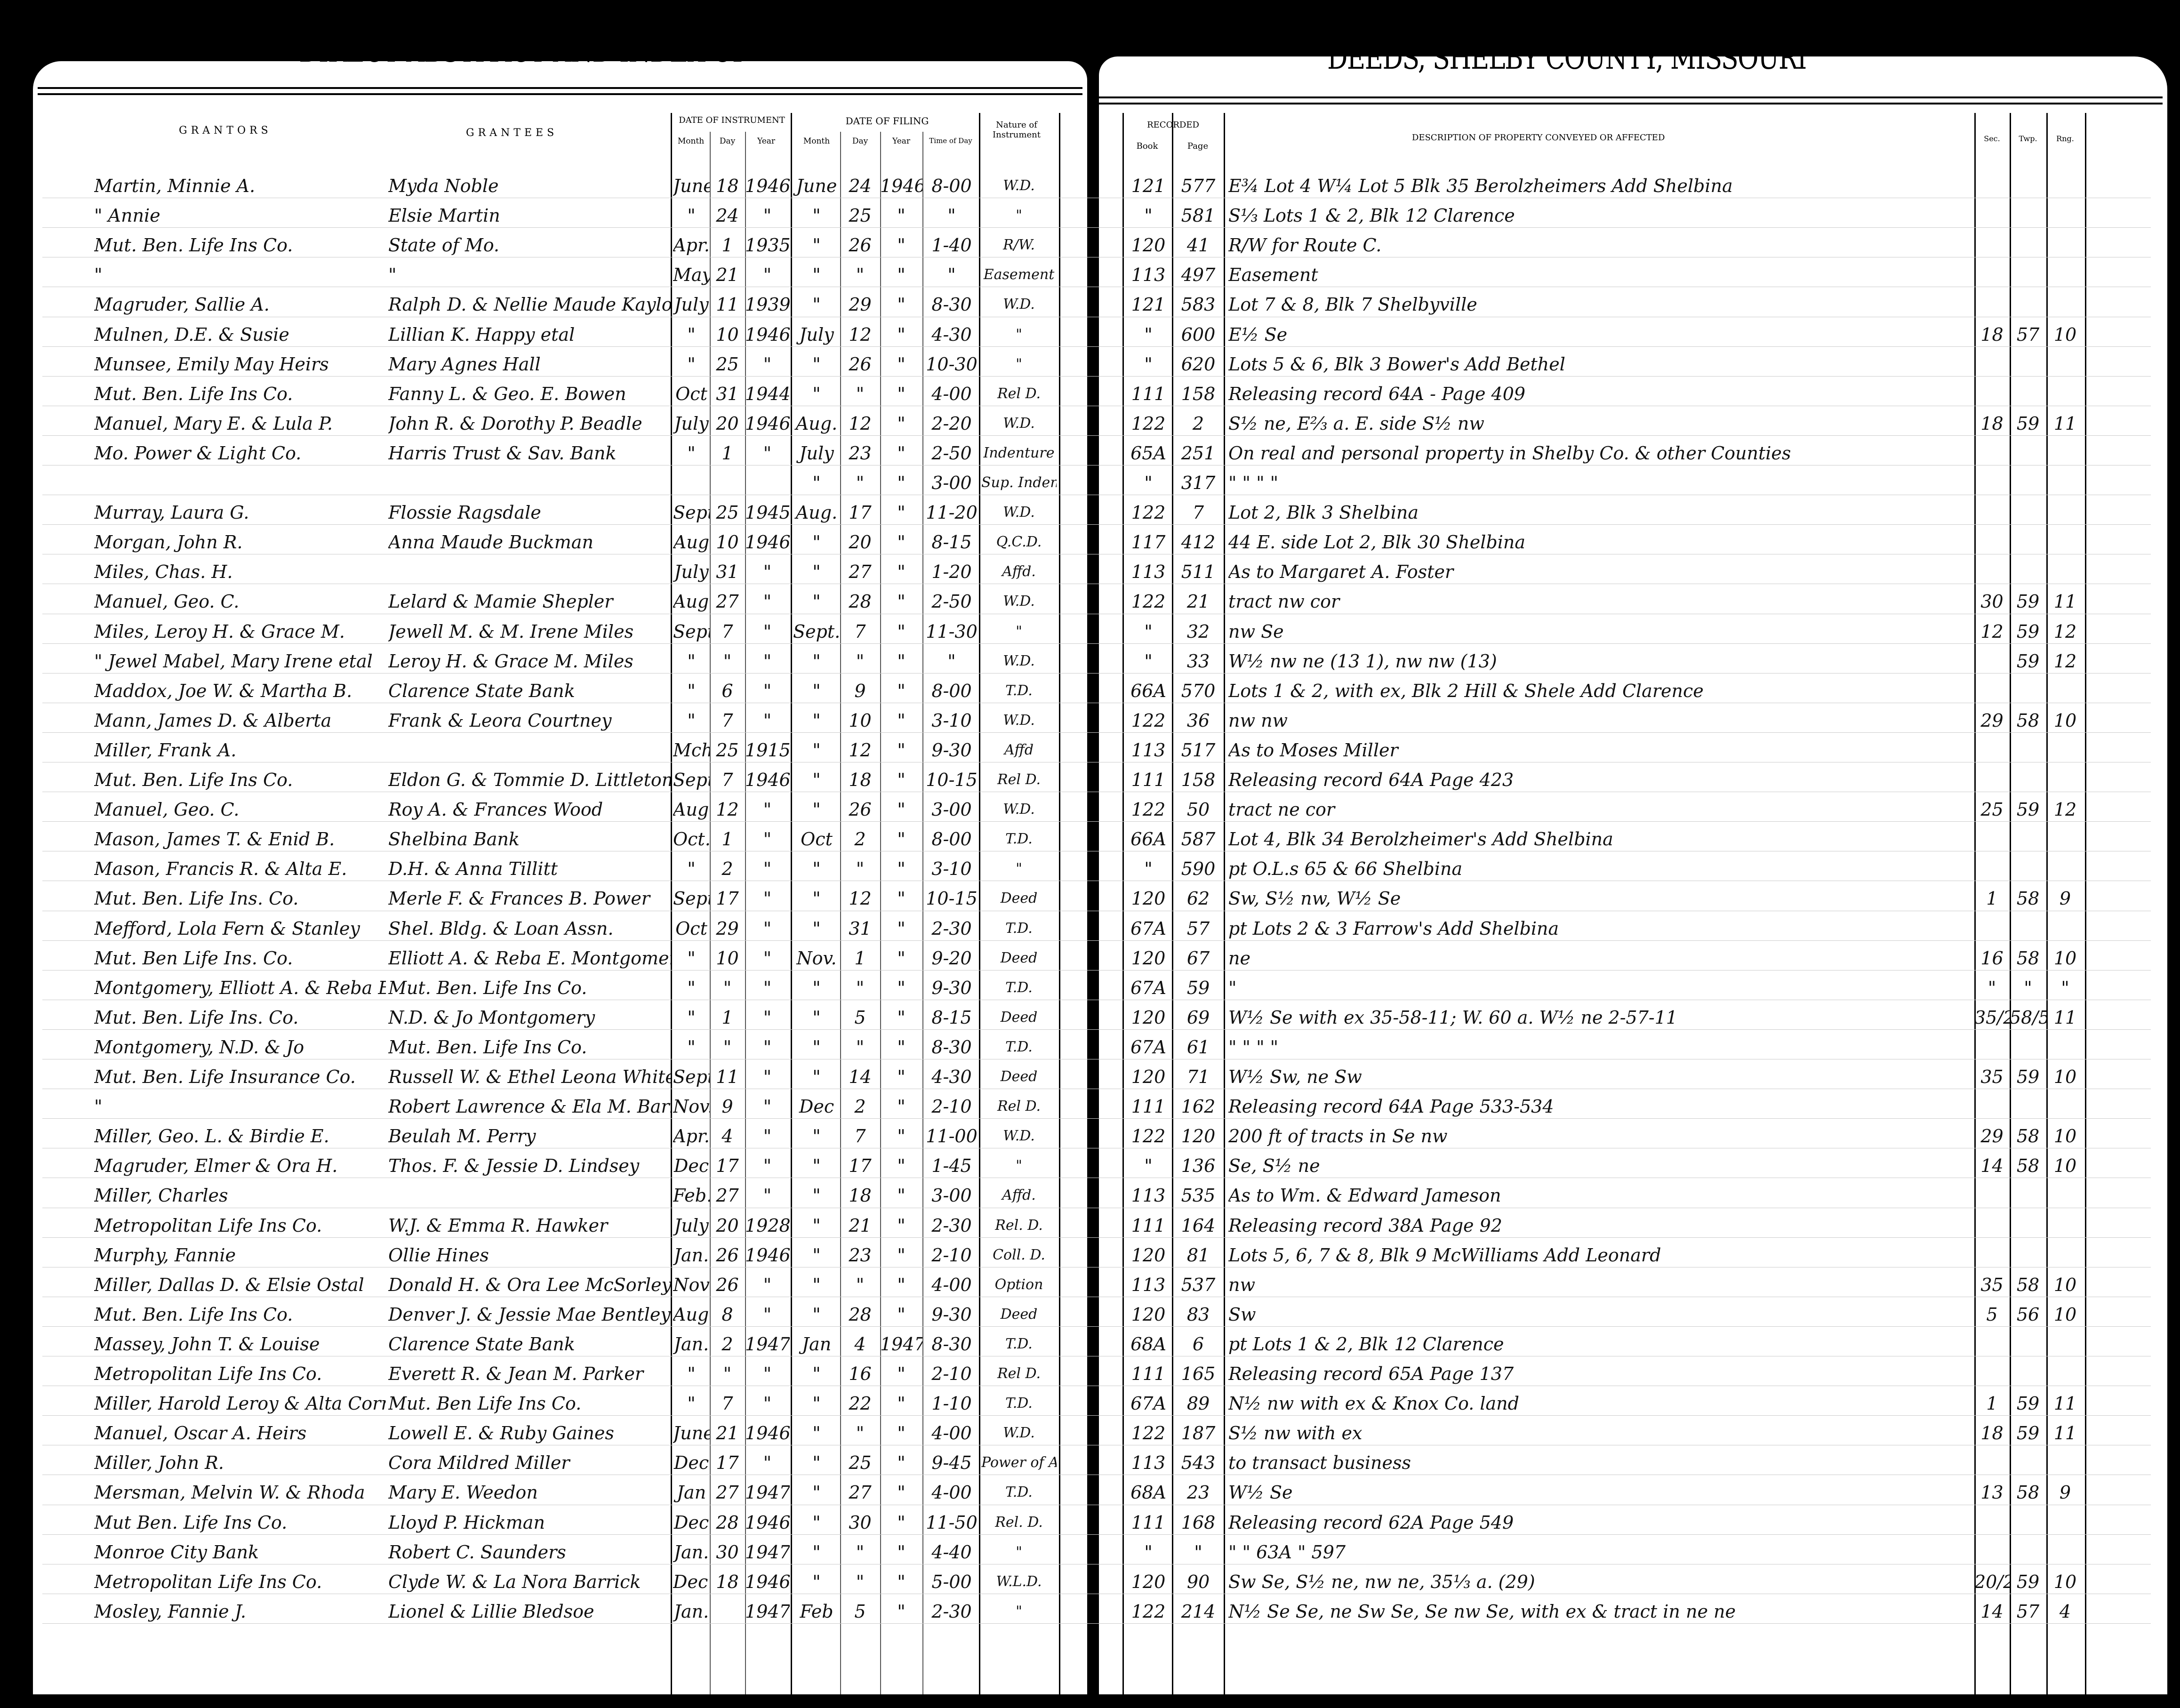 The width and height of the screenshot is (2180, 1708). Describe the element at coordinates (727, 334) in the screenshot. I see `inst-day-cell: 10` at that location.